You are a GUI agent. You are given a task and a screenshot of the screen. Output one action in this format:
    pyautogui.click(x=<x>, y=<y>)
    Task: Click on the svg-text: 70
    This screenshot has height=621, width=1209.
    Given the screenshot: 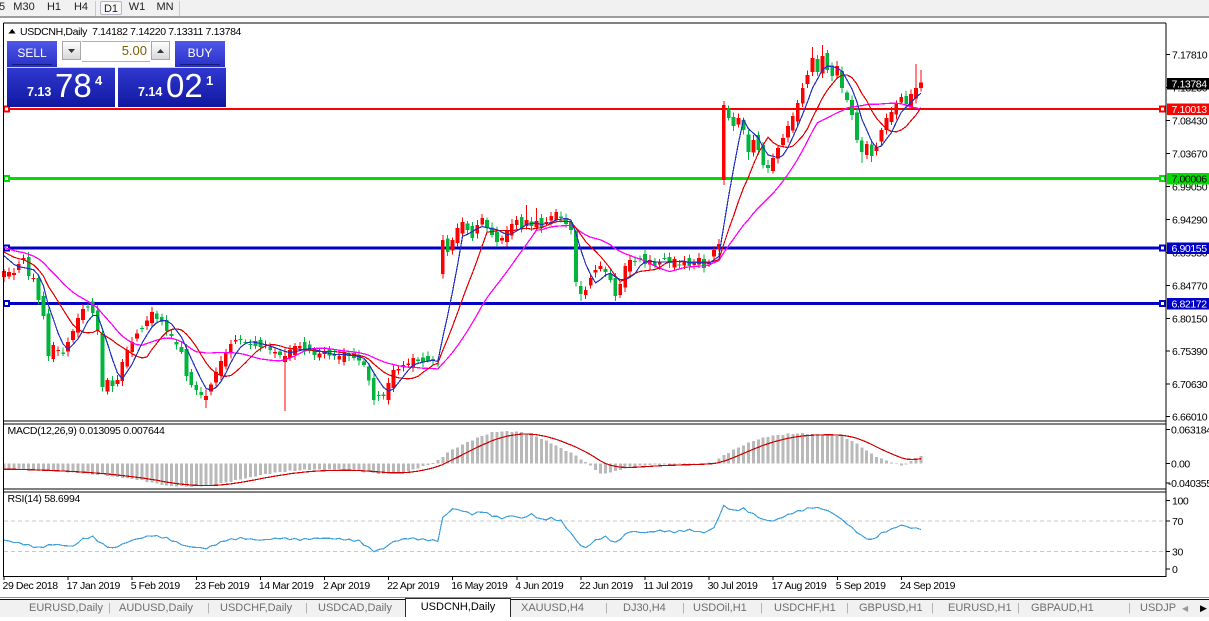 What is the action you would take?
    pyautogui.click(x=1177, y=522)
    